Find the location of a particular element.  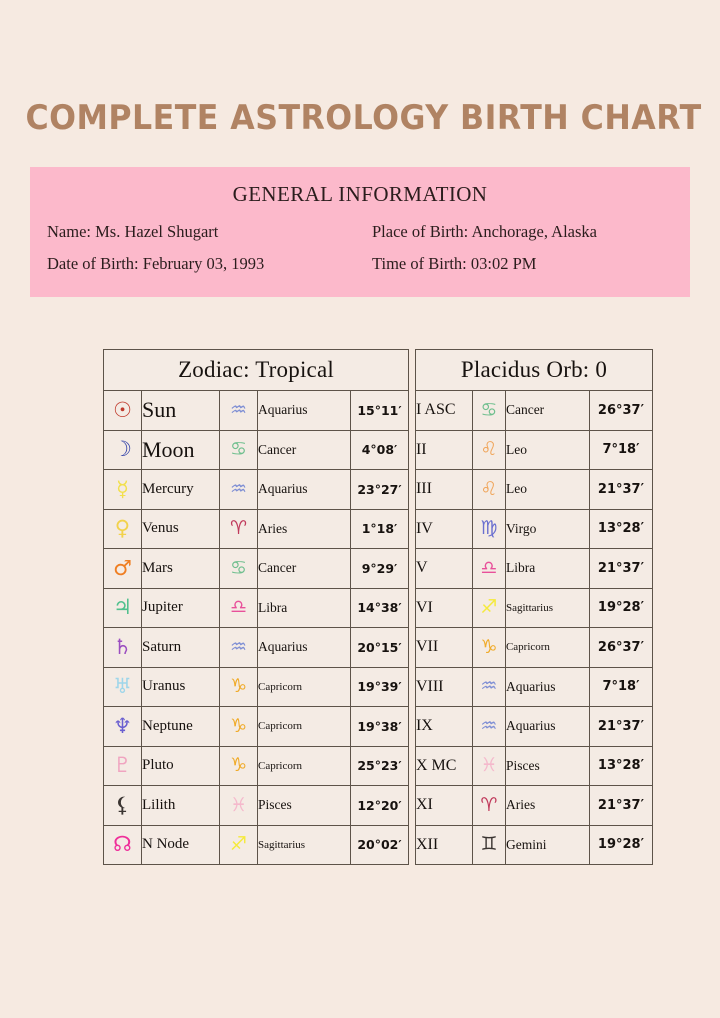

house-label: XII is located at coordinates (443, 844).